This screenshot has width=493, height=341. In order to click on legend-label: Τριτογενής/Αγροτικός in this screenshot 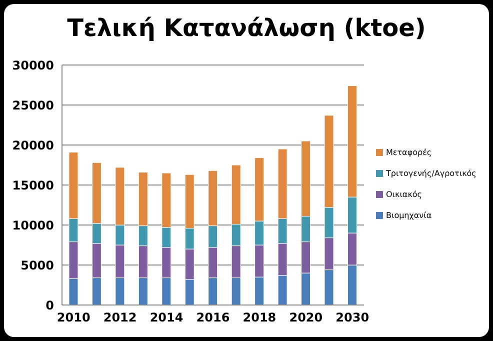, I will do `click(431, 173)`.